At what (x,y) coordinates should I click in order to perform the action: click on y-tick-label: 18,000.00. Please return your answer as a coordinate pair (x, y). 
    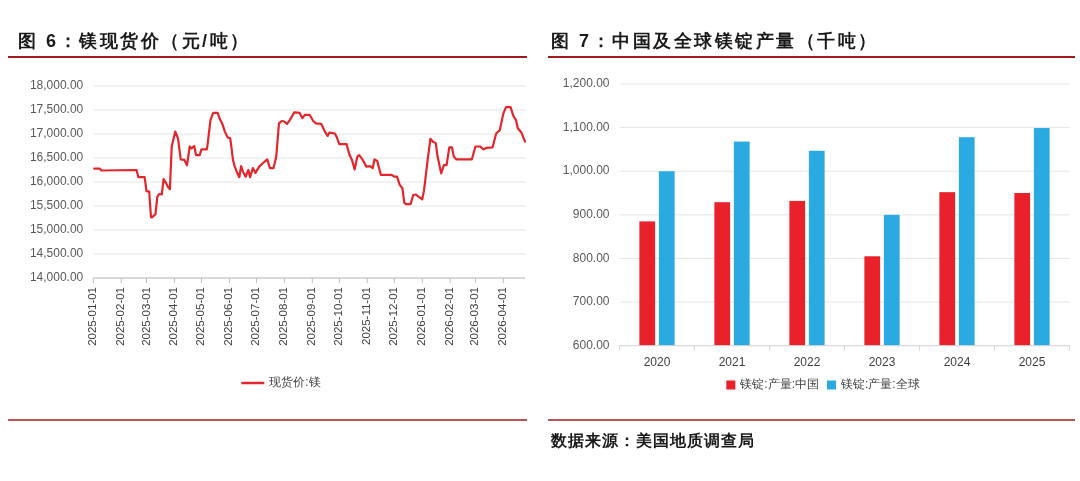
    Looking at the image, I should click on (56, 85).